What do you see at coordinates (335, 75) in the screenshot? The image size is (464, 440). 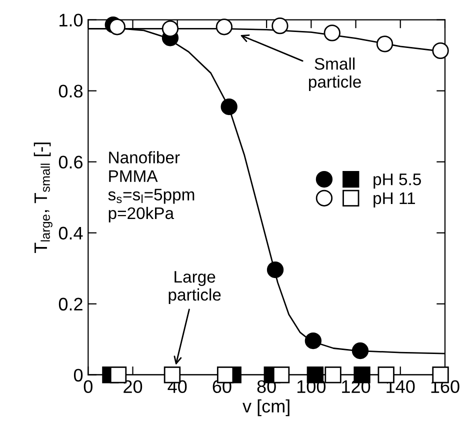 I see `annotation: Small particle` at bounding box center [335, 75].